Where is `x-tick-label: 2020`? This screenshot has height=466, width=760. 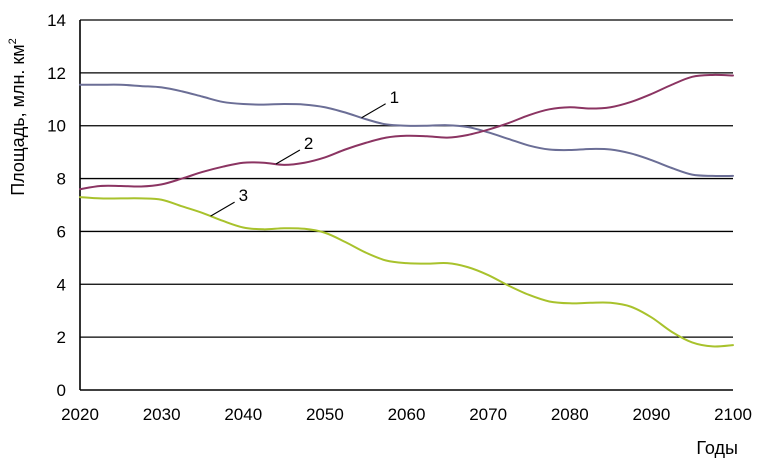 x-tick-label: 2020 is located at coordinates (80, 414).